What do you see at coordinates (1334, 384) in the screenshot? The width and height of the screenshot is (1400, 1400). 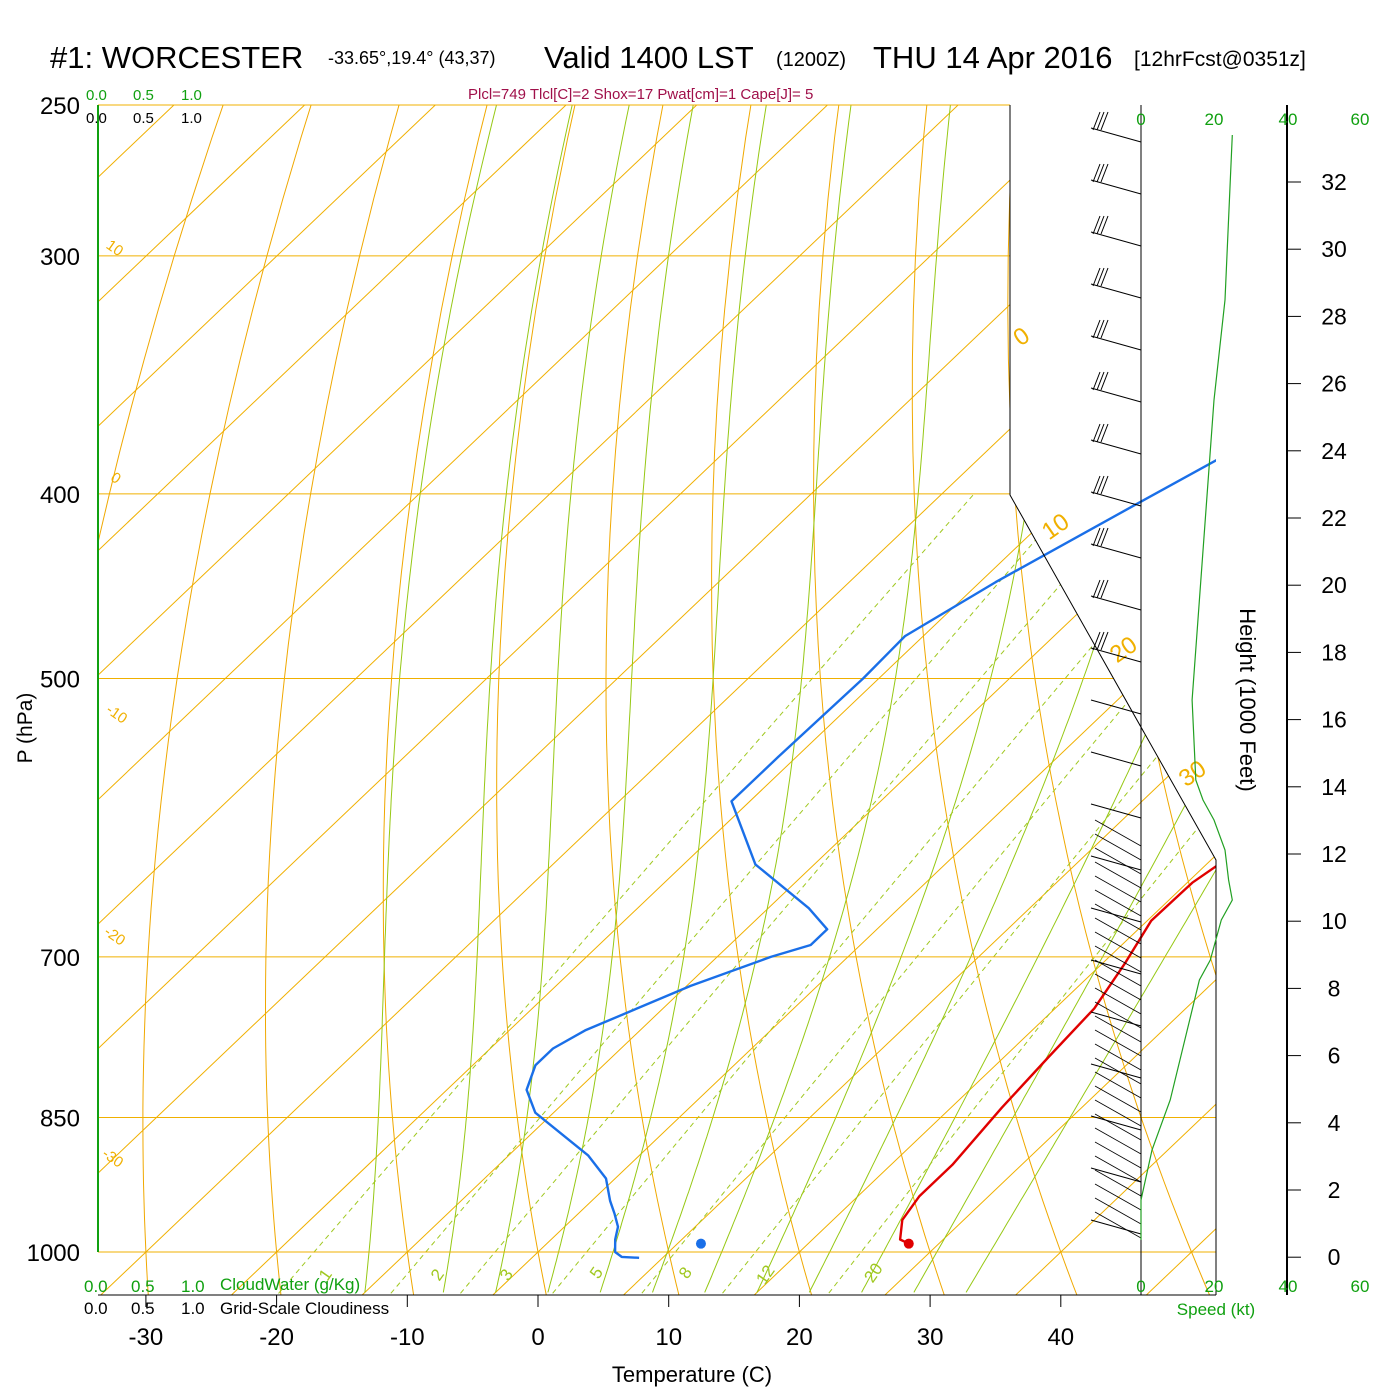 I see `height-tick-label: 26` at bounding box center [1334, 384].